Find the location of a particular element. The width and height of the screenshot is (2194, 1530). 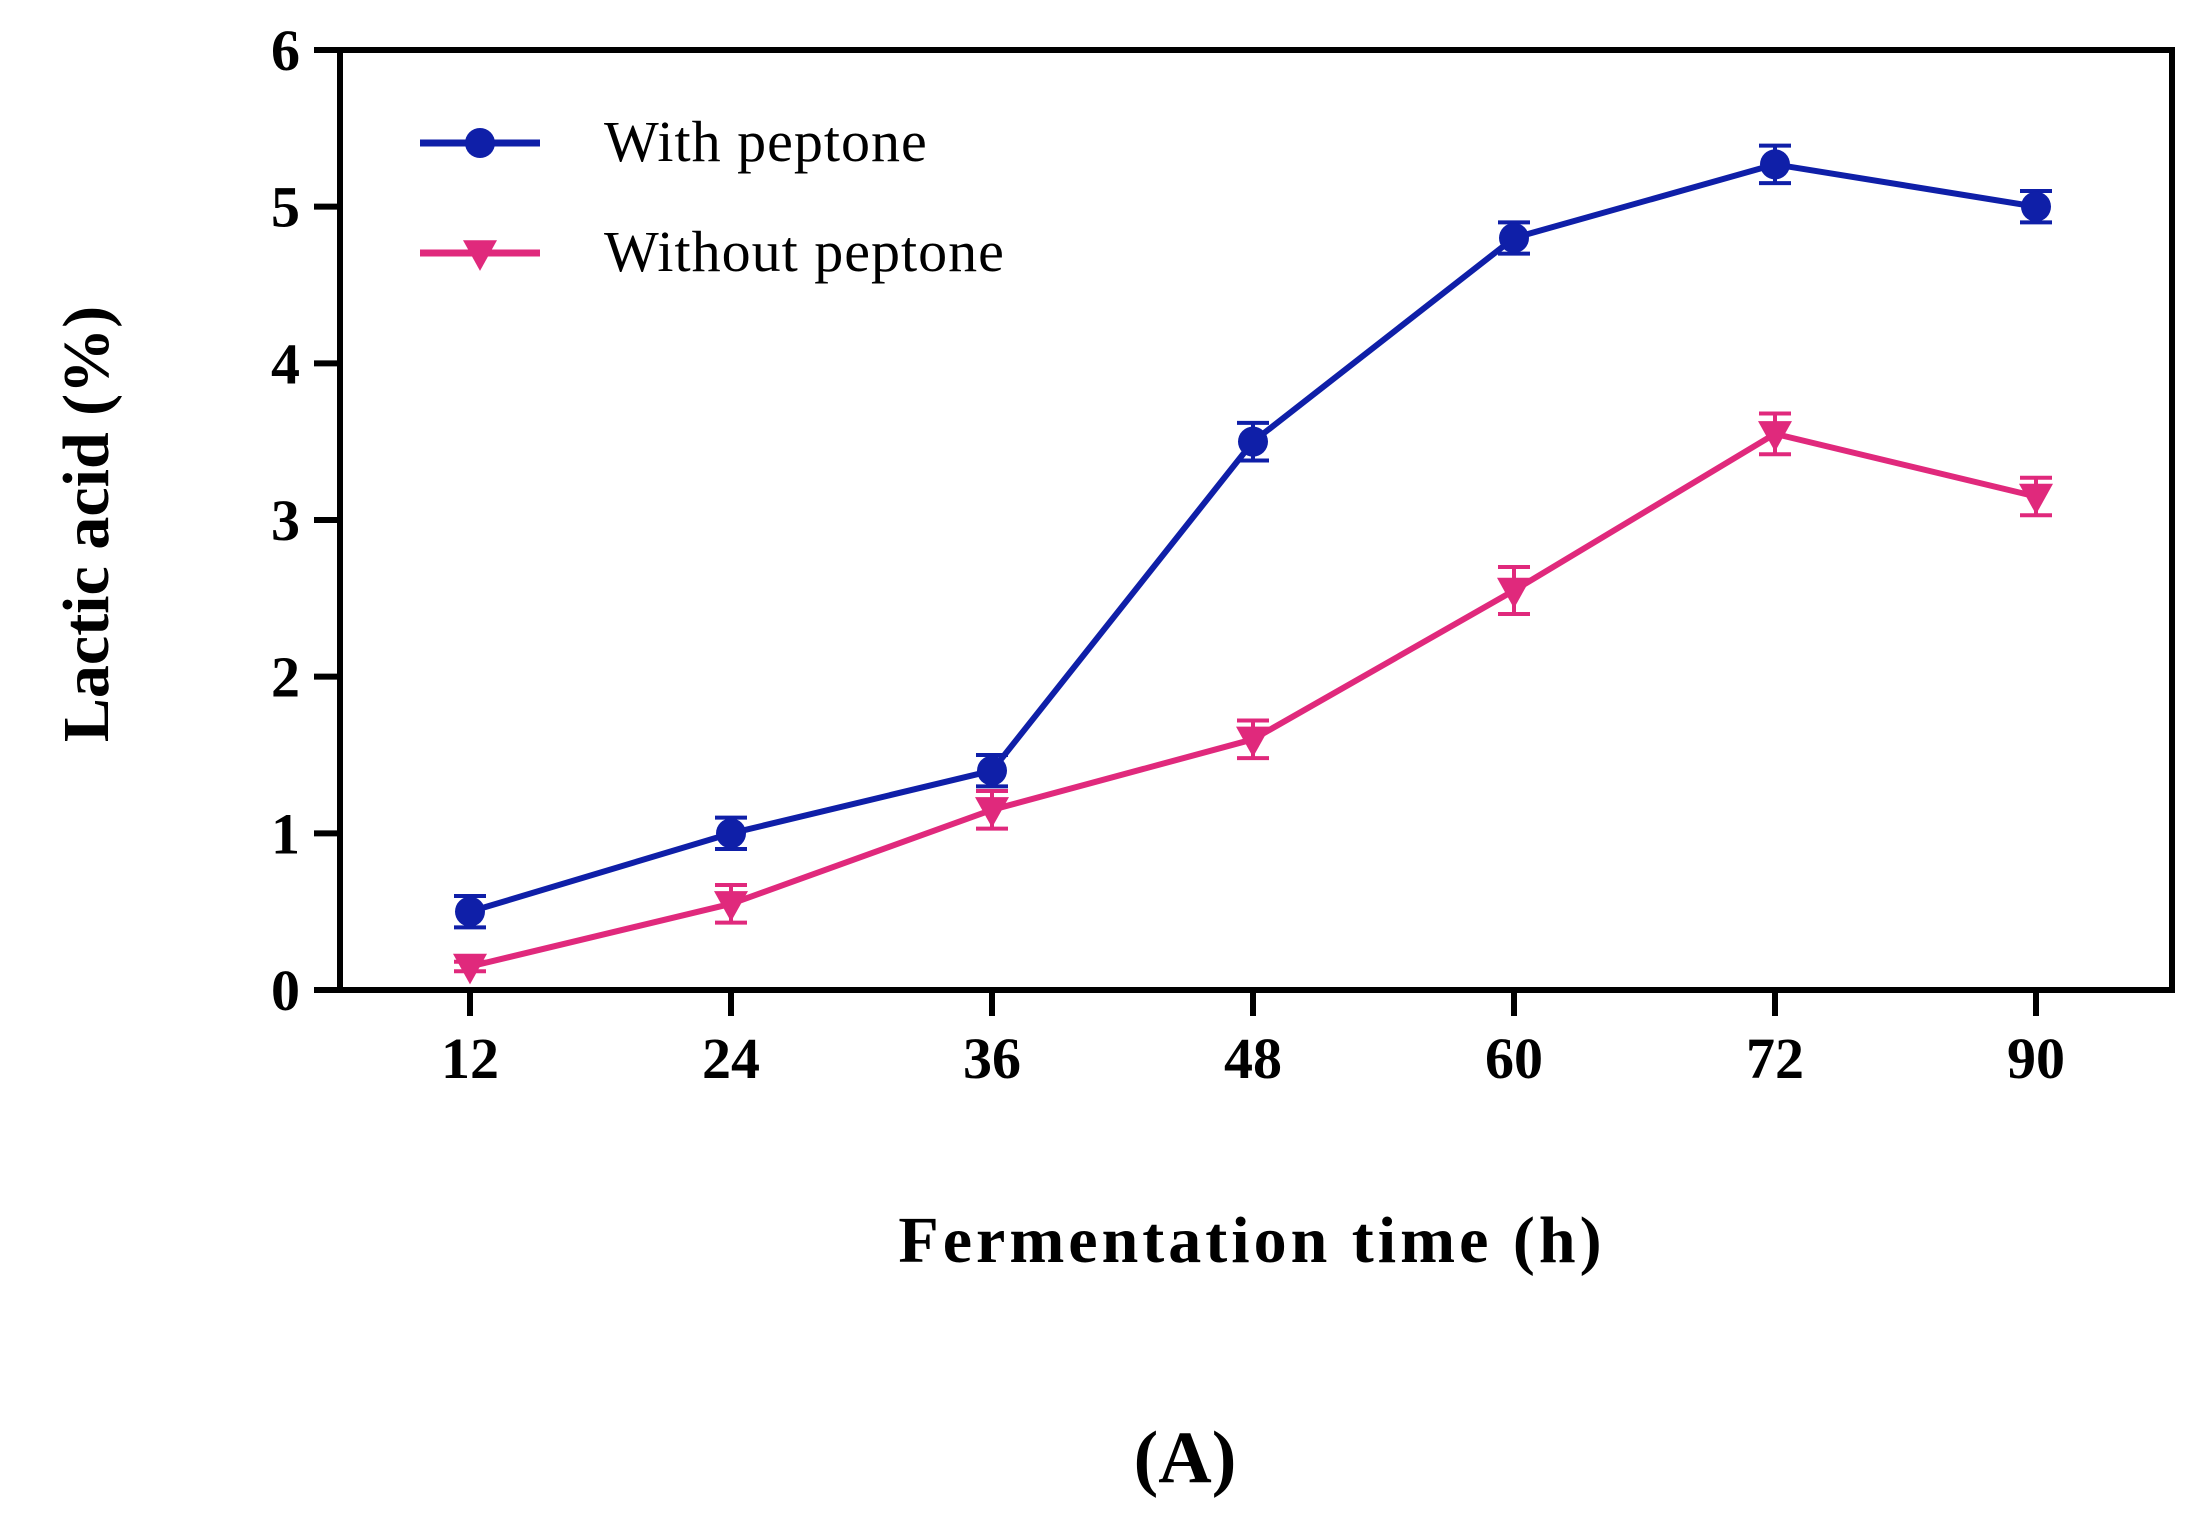

y-tick-label: 2 is located at coordinates (285, 677).